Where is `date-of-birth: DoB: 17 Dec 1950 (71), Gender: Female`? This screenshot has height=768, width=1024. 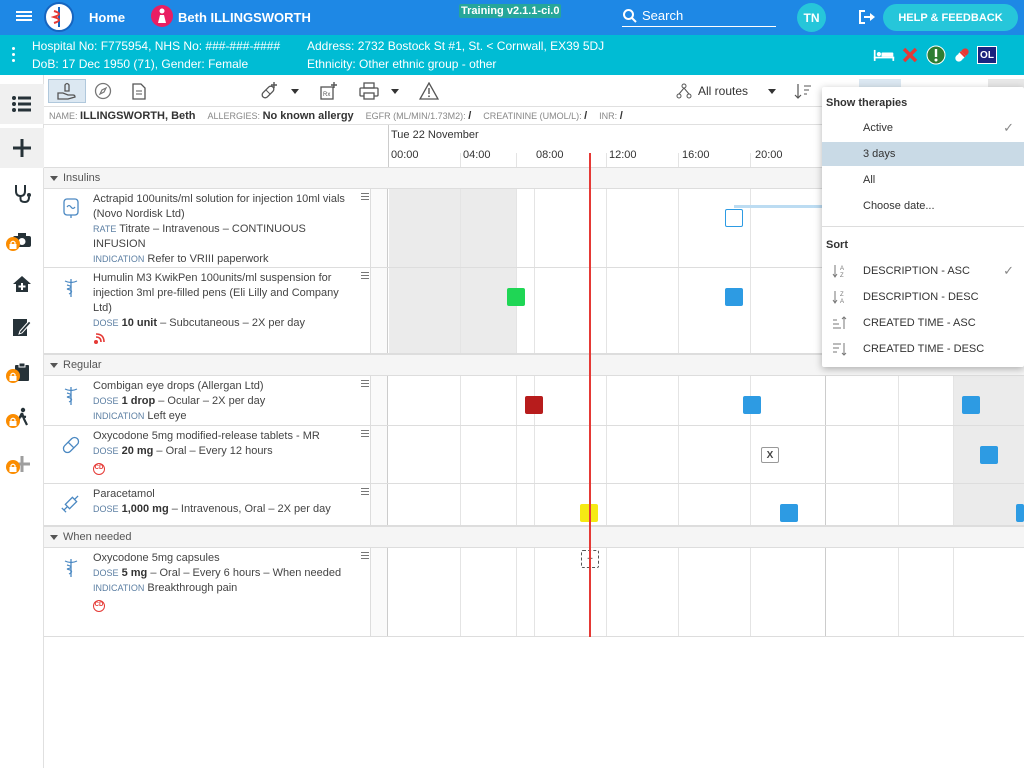 date-of-birth: DoB: 17 Dec 1950 (71), Gender: Female is located at coordinates (140, 64).